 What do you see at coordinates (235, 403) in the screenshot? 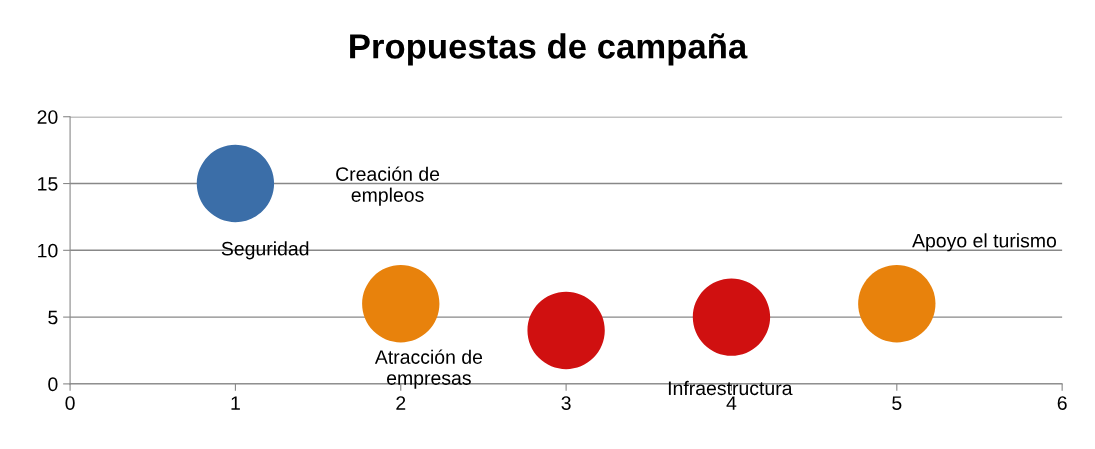
I see `x-tick-label: 1` at bounding box center [235, 403].